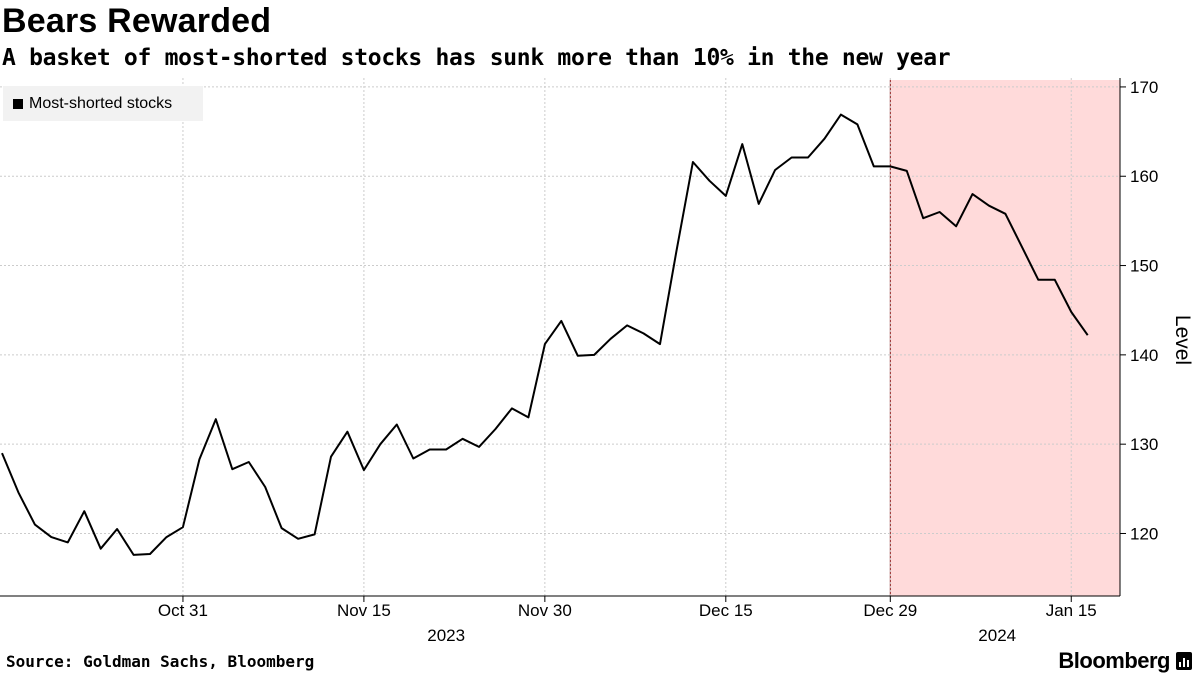 The image size is (1200, 675). Describe the element at coordinates (1144, 266) in the screenshot. I see `y-tick-label: 150` at that location.